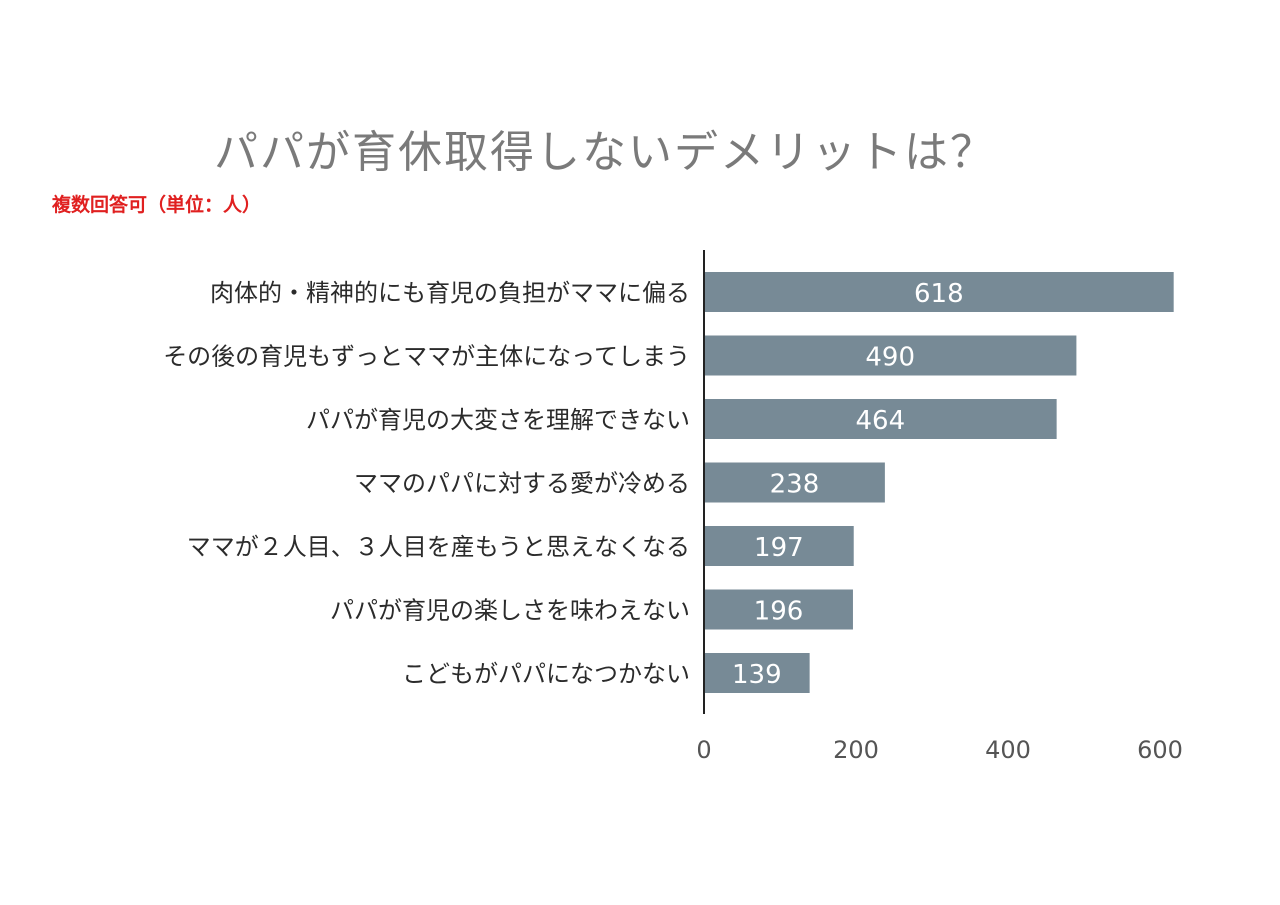 This screenshot has height=905, width=1280. I want to click on category-label-0: 肉体的・精神的にも育児の負担がママに偏る, so click(450, 293).